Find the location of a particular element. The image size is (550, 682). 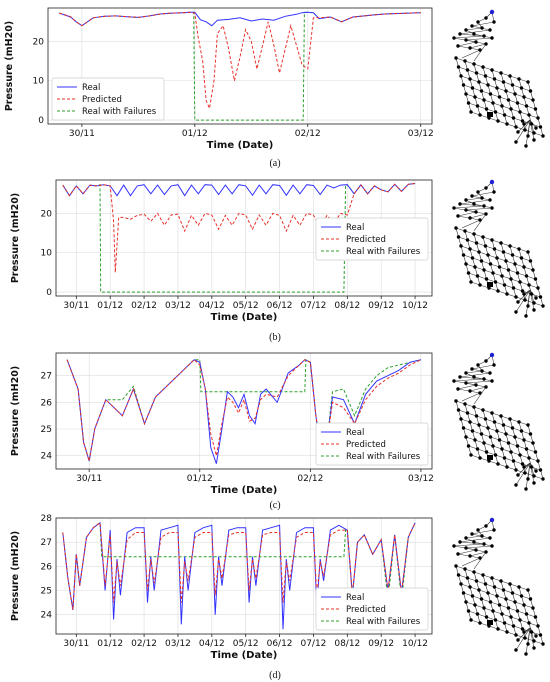

x-axis-label: Time (Date) is located at coordinates (244, 655).